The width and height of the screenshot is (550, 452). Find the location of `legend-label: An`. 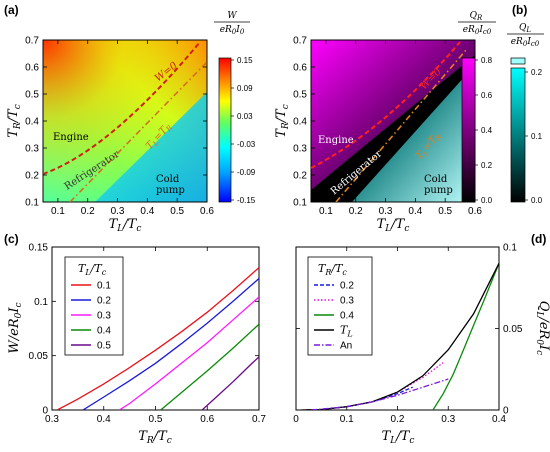

legend-label: An is located at coordinates (346, 346).